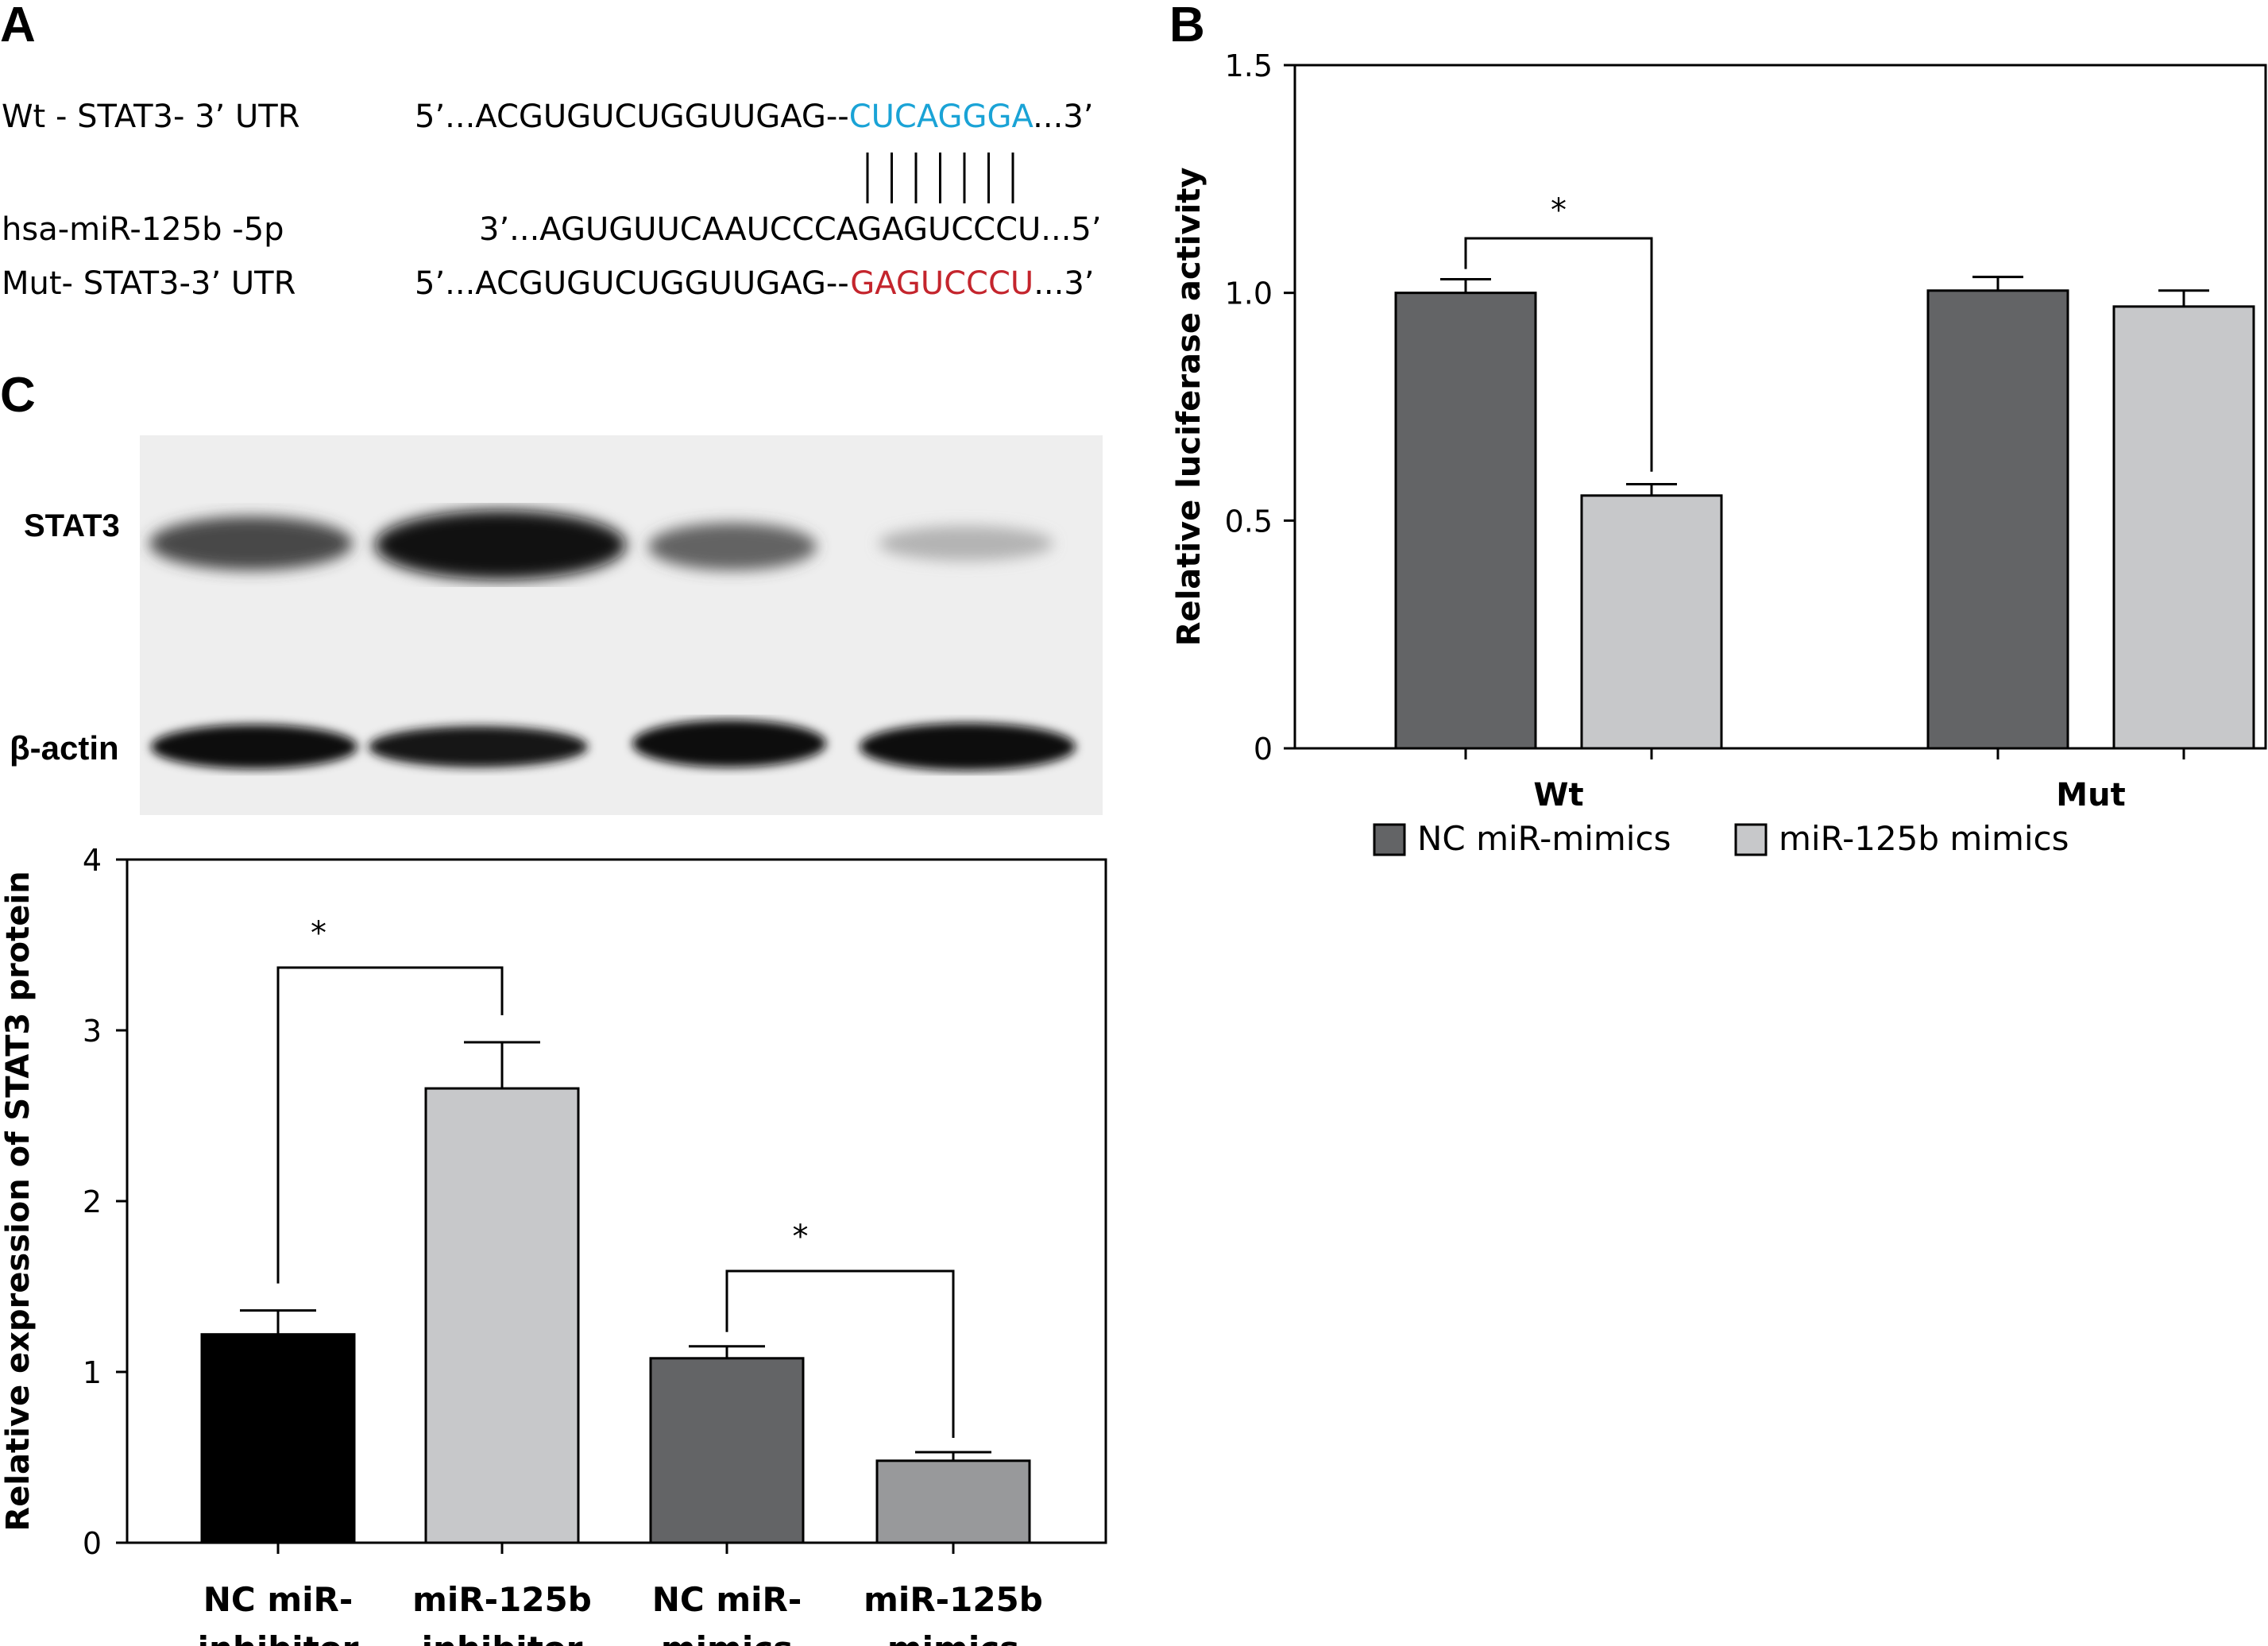 The width and height of the screenshot is (2268, 1646). Describe the element at coordinates (502, 1613) in the screenshot. I see `x-tick-label: miR-125binhibitor` at that location.